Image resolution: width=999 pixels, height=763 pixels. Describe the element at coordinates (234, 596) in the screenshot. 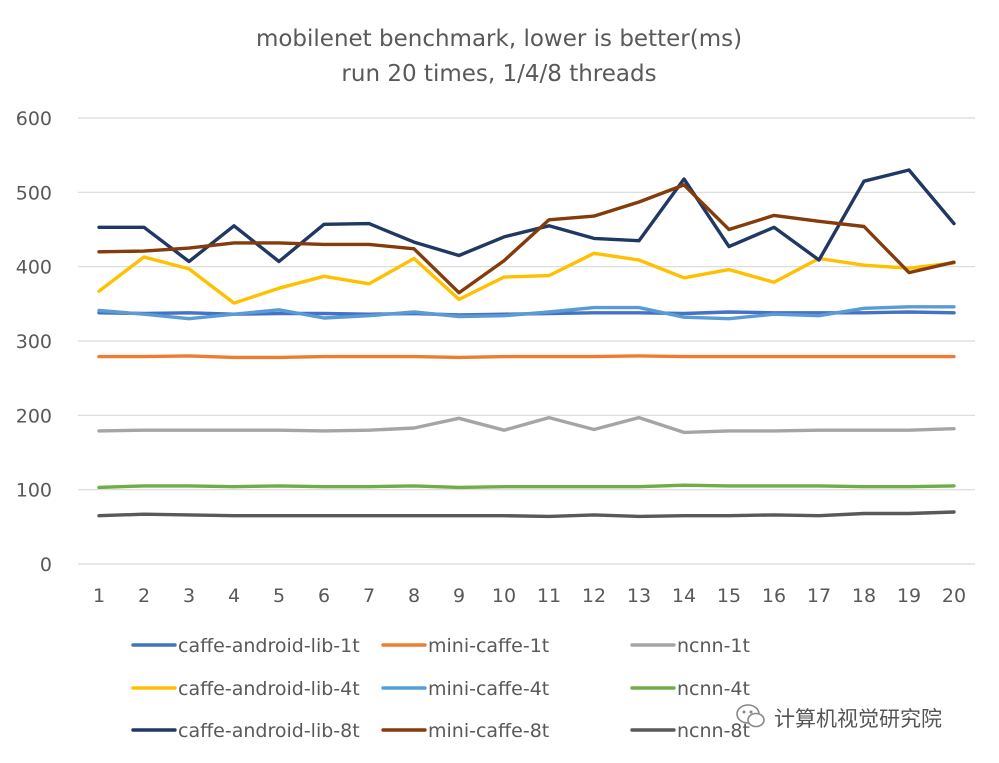

I see `x-tick-label: 4` at that location.